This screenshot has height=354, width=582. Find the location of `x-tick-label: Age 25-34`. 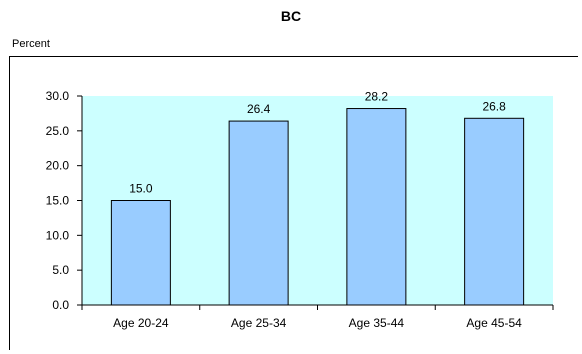

x-tick-label: Age 25-34 is located at coordinates (259, 323).